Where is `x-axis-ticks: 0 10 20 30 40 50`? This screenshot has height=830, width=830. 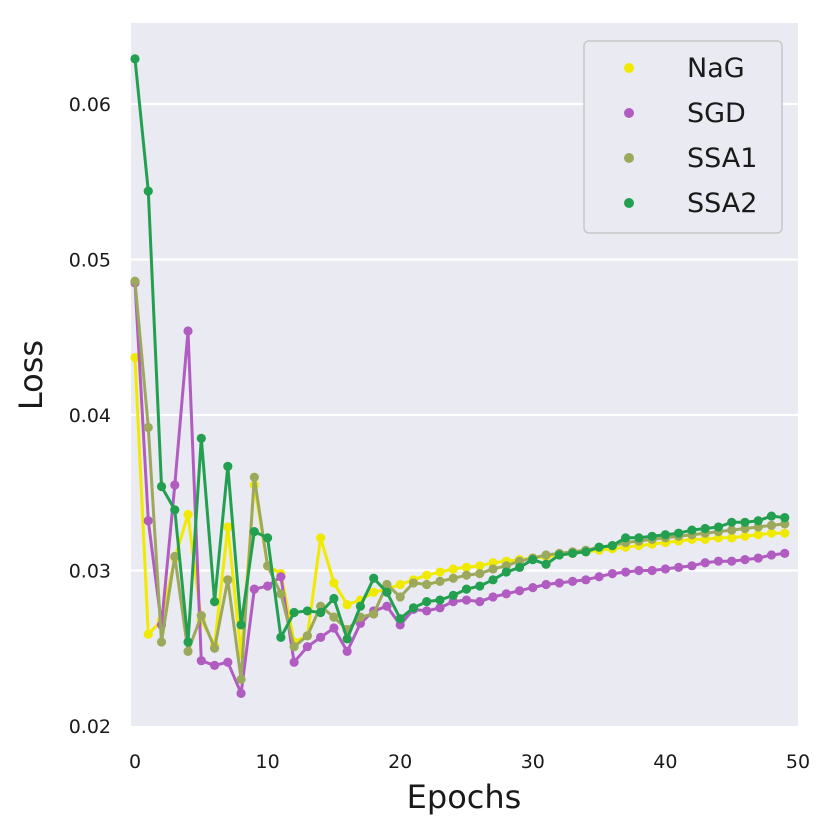 x-axis-ticks: 0 10 20 30 40 50 is located at coordinates (469, 762).